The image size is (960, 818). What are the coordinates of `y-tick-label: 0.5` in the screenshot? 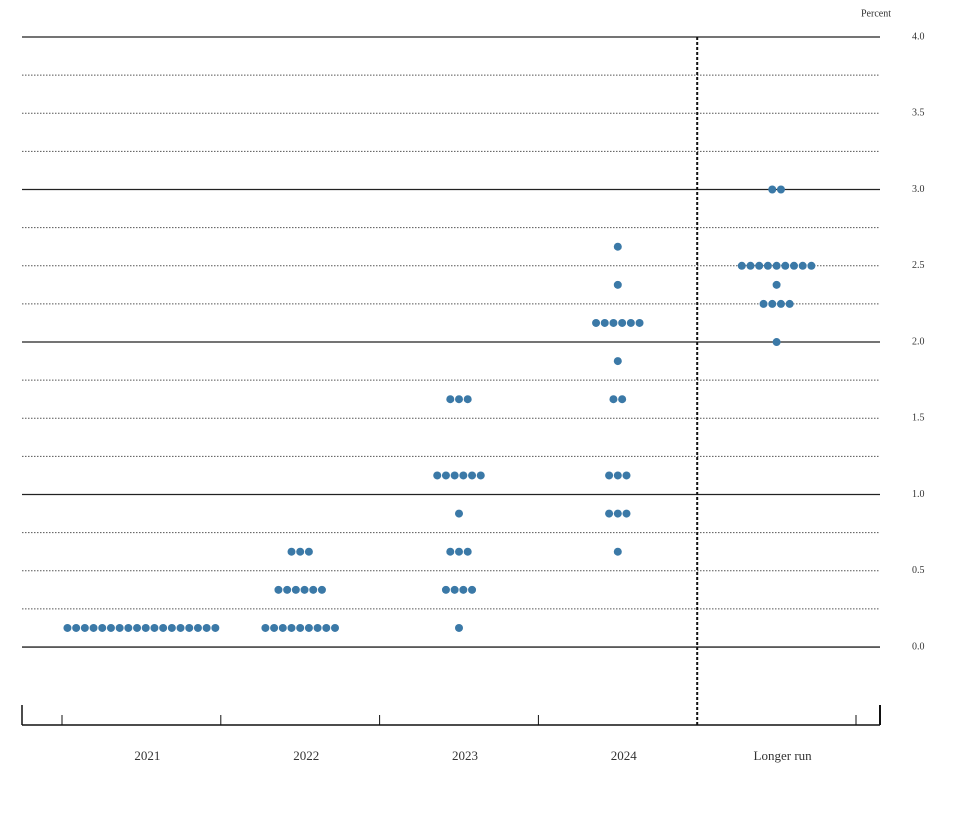 It's located at (918, 570).